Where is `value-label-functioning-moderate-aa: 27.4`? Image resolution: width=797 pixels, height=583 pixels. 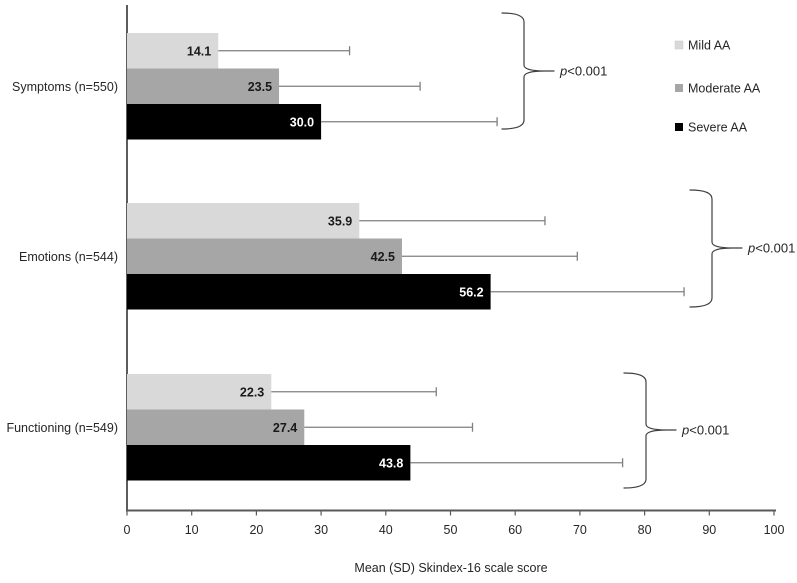
value-label-functioning-moderate-aa: 27.4 is located at coordinates (285, 428).